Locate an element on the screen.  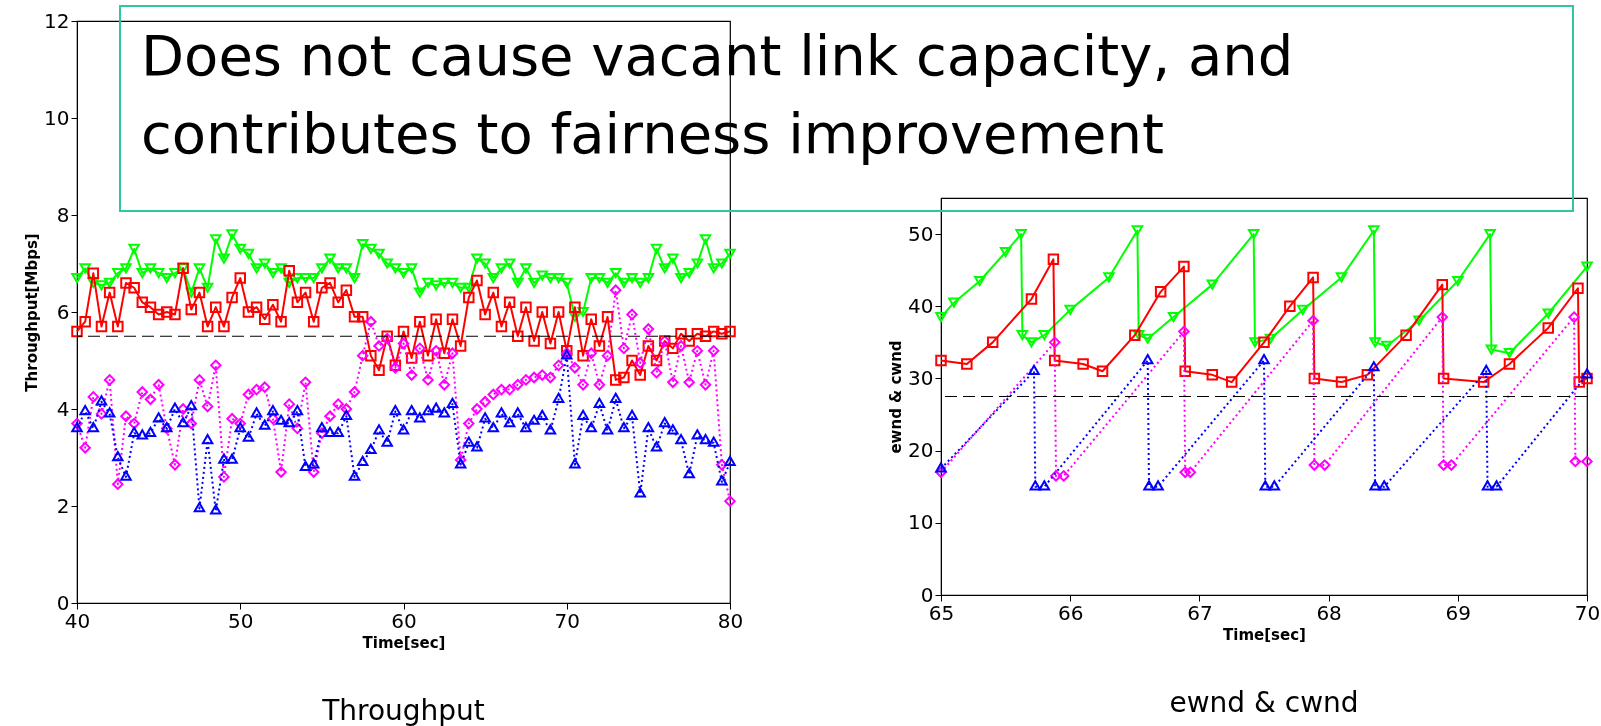
text: Throughput is located at coordinates (403, 710).